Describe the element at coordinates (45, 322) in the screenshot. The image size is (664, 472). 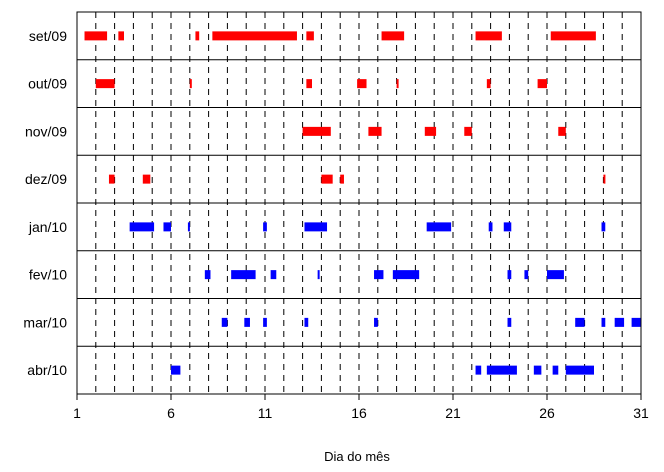
I see `row-label: mar/10` at that location.